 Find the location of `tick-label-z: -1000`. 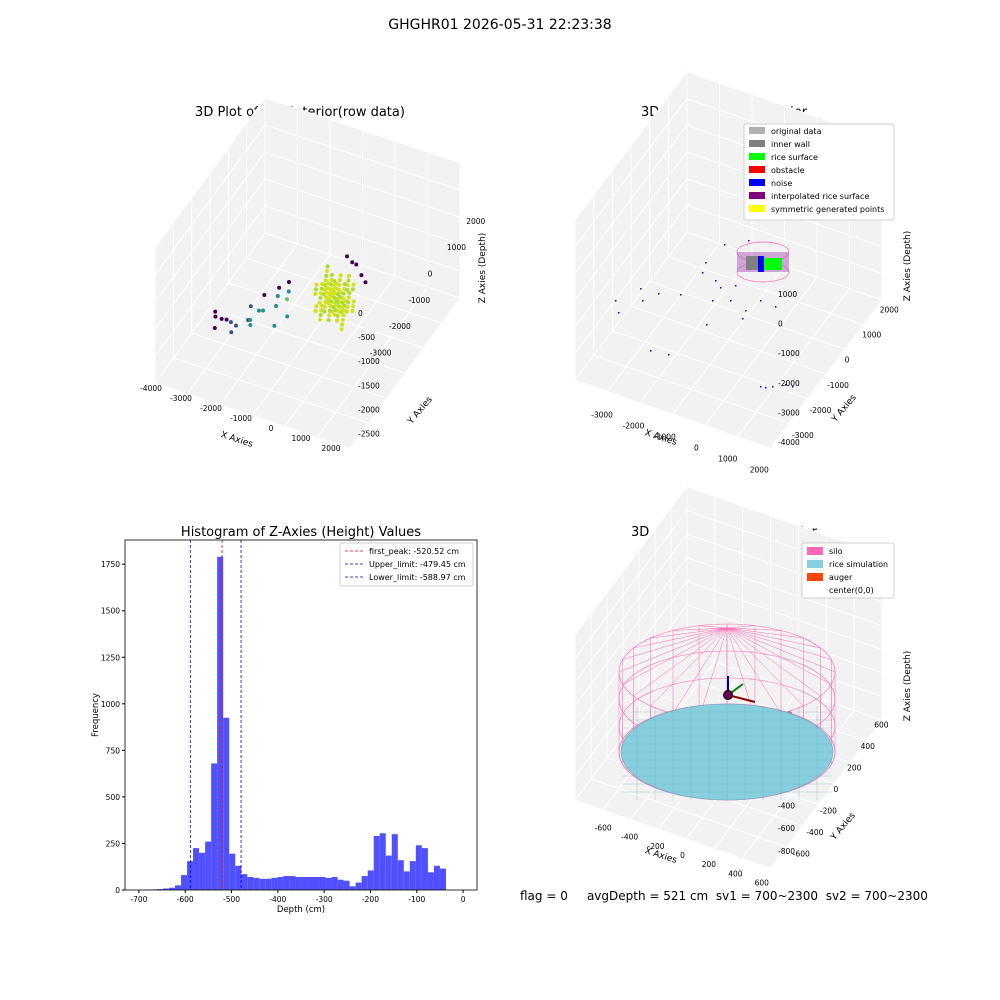

tick-label-z: -1000 is located at coordinates (789, 353).